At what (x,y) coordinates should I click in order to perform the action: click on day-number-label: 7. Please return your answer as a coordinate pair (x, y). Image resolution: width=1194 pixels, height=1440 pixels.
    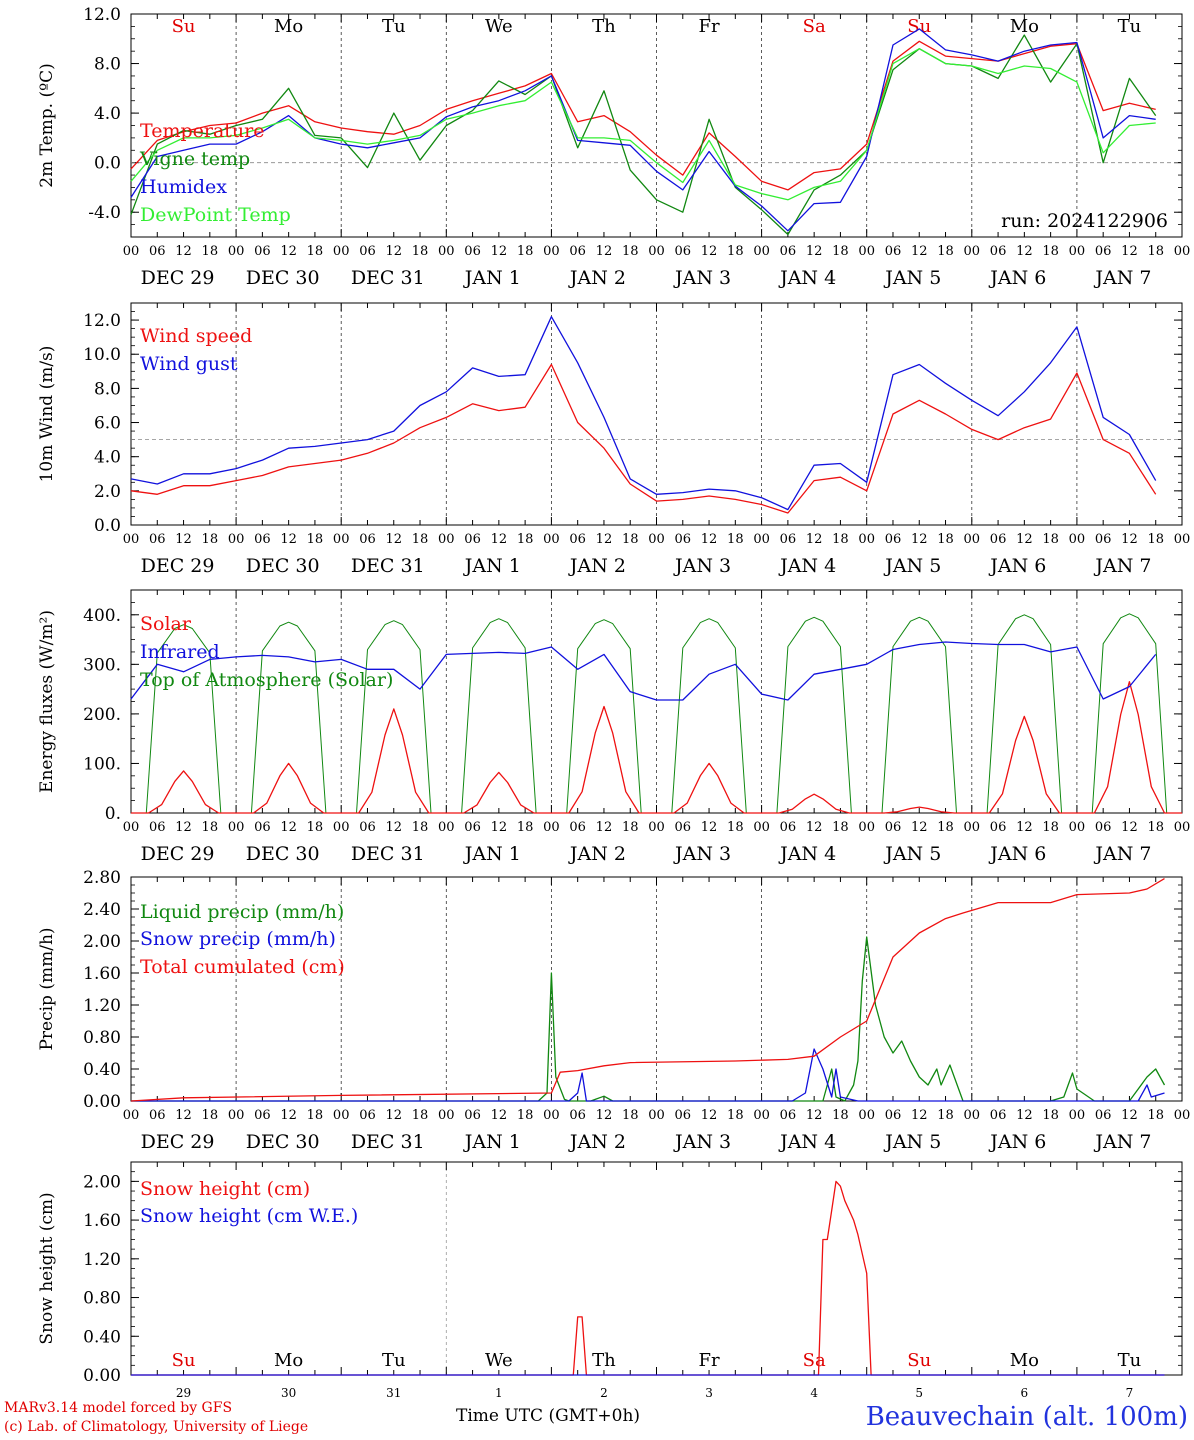
    Looking at the image, I should click on (1130, 1393).